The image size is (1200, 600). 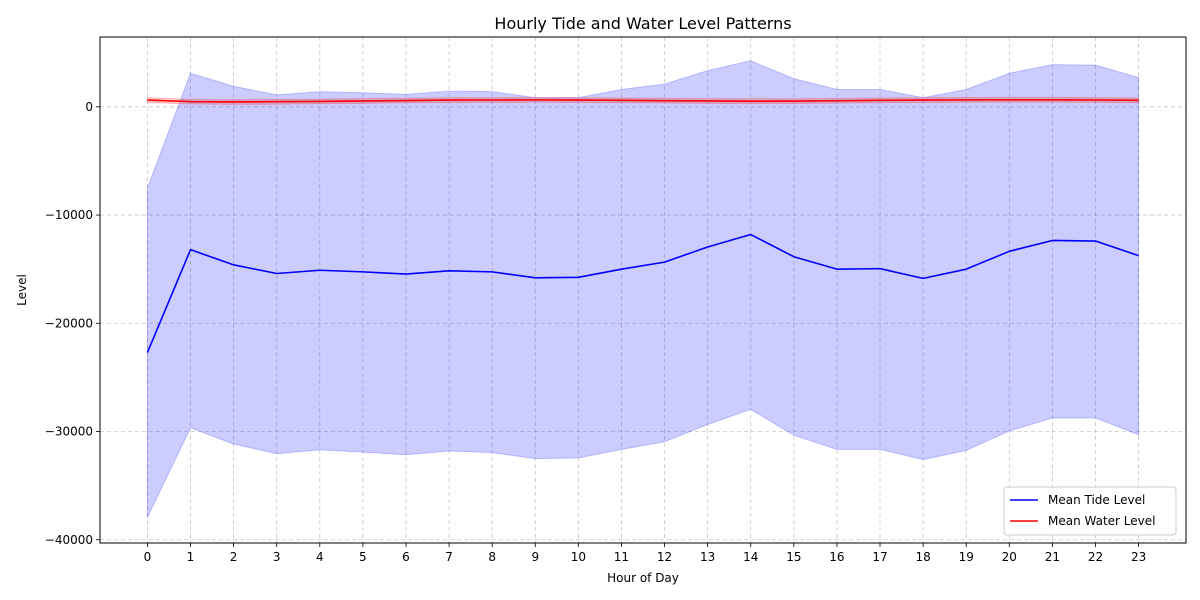 I want to click on y-tick-label: −20000, so click(x=69, y=323).